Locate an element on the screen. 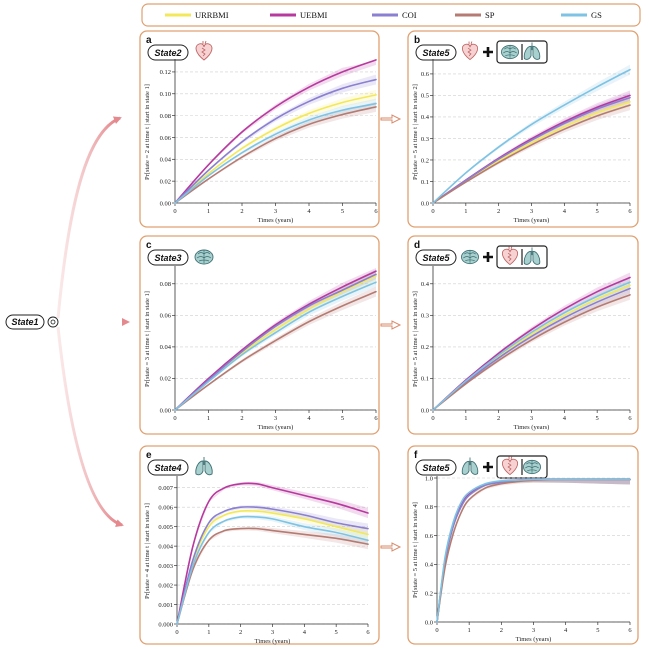  plus-icon is located at coordinates (488, 467).